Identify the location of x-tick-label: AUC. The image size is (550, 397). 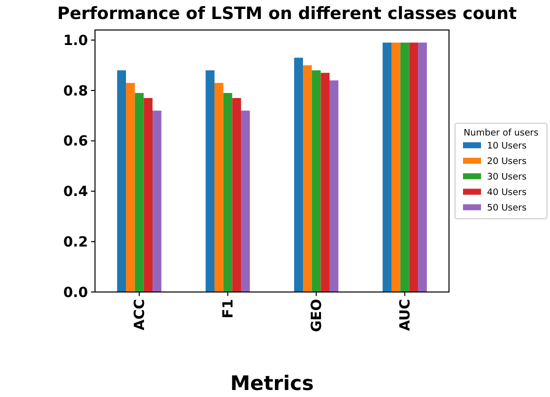
(406, 315).